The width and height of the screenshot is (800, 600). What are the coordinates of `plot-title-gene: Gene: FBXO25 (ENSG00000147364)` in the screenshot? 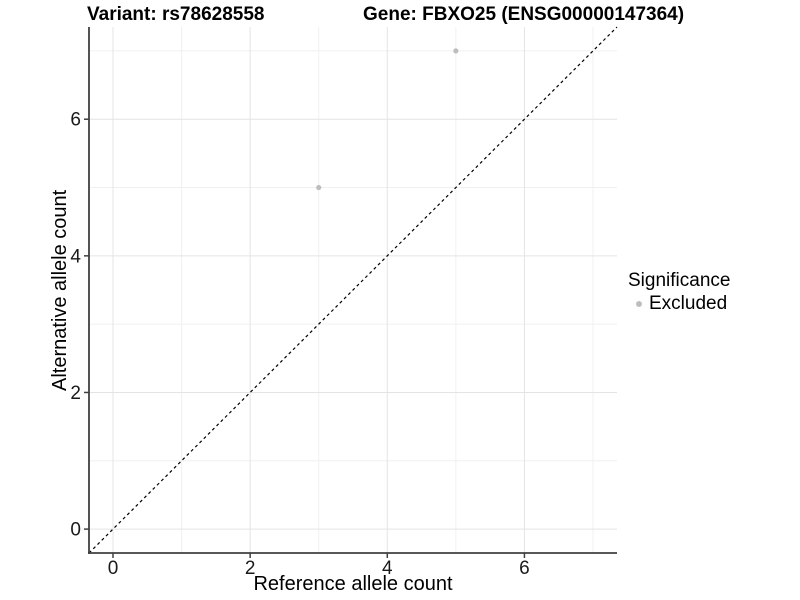 It's located at (524, 14).